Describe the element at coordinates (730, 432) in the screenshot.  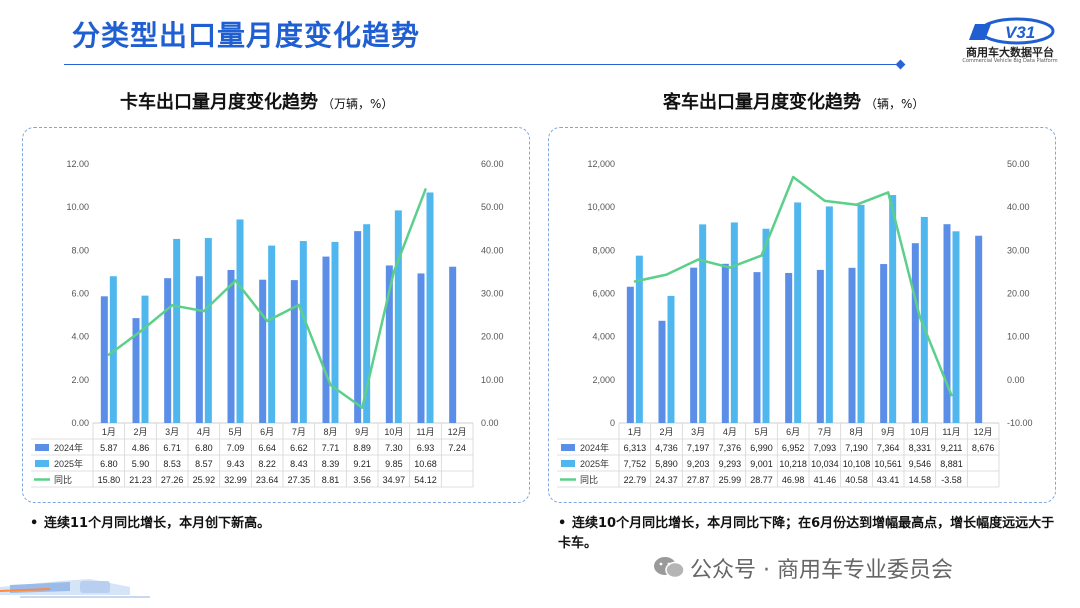
I see `x-tick-label: 4月` at that location.